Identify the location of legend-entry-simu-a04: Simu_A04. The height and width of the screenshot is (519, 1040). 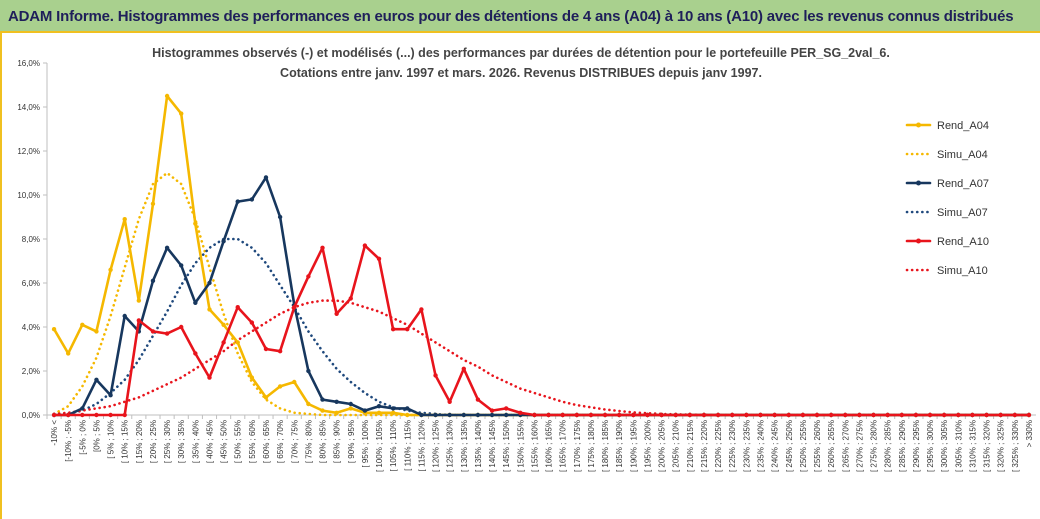
(946, 155).